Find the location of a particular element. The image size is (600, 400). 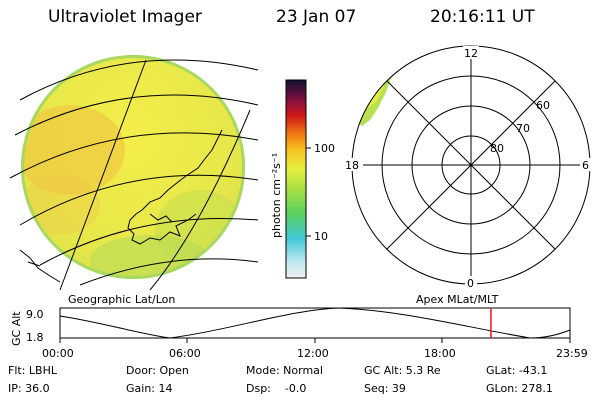

info-ip: IP: 36.0 is located at coordinates (29, 388).